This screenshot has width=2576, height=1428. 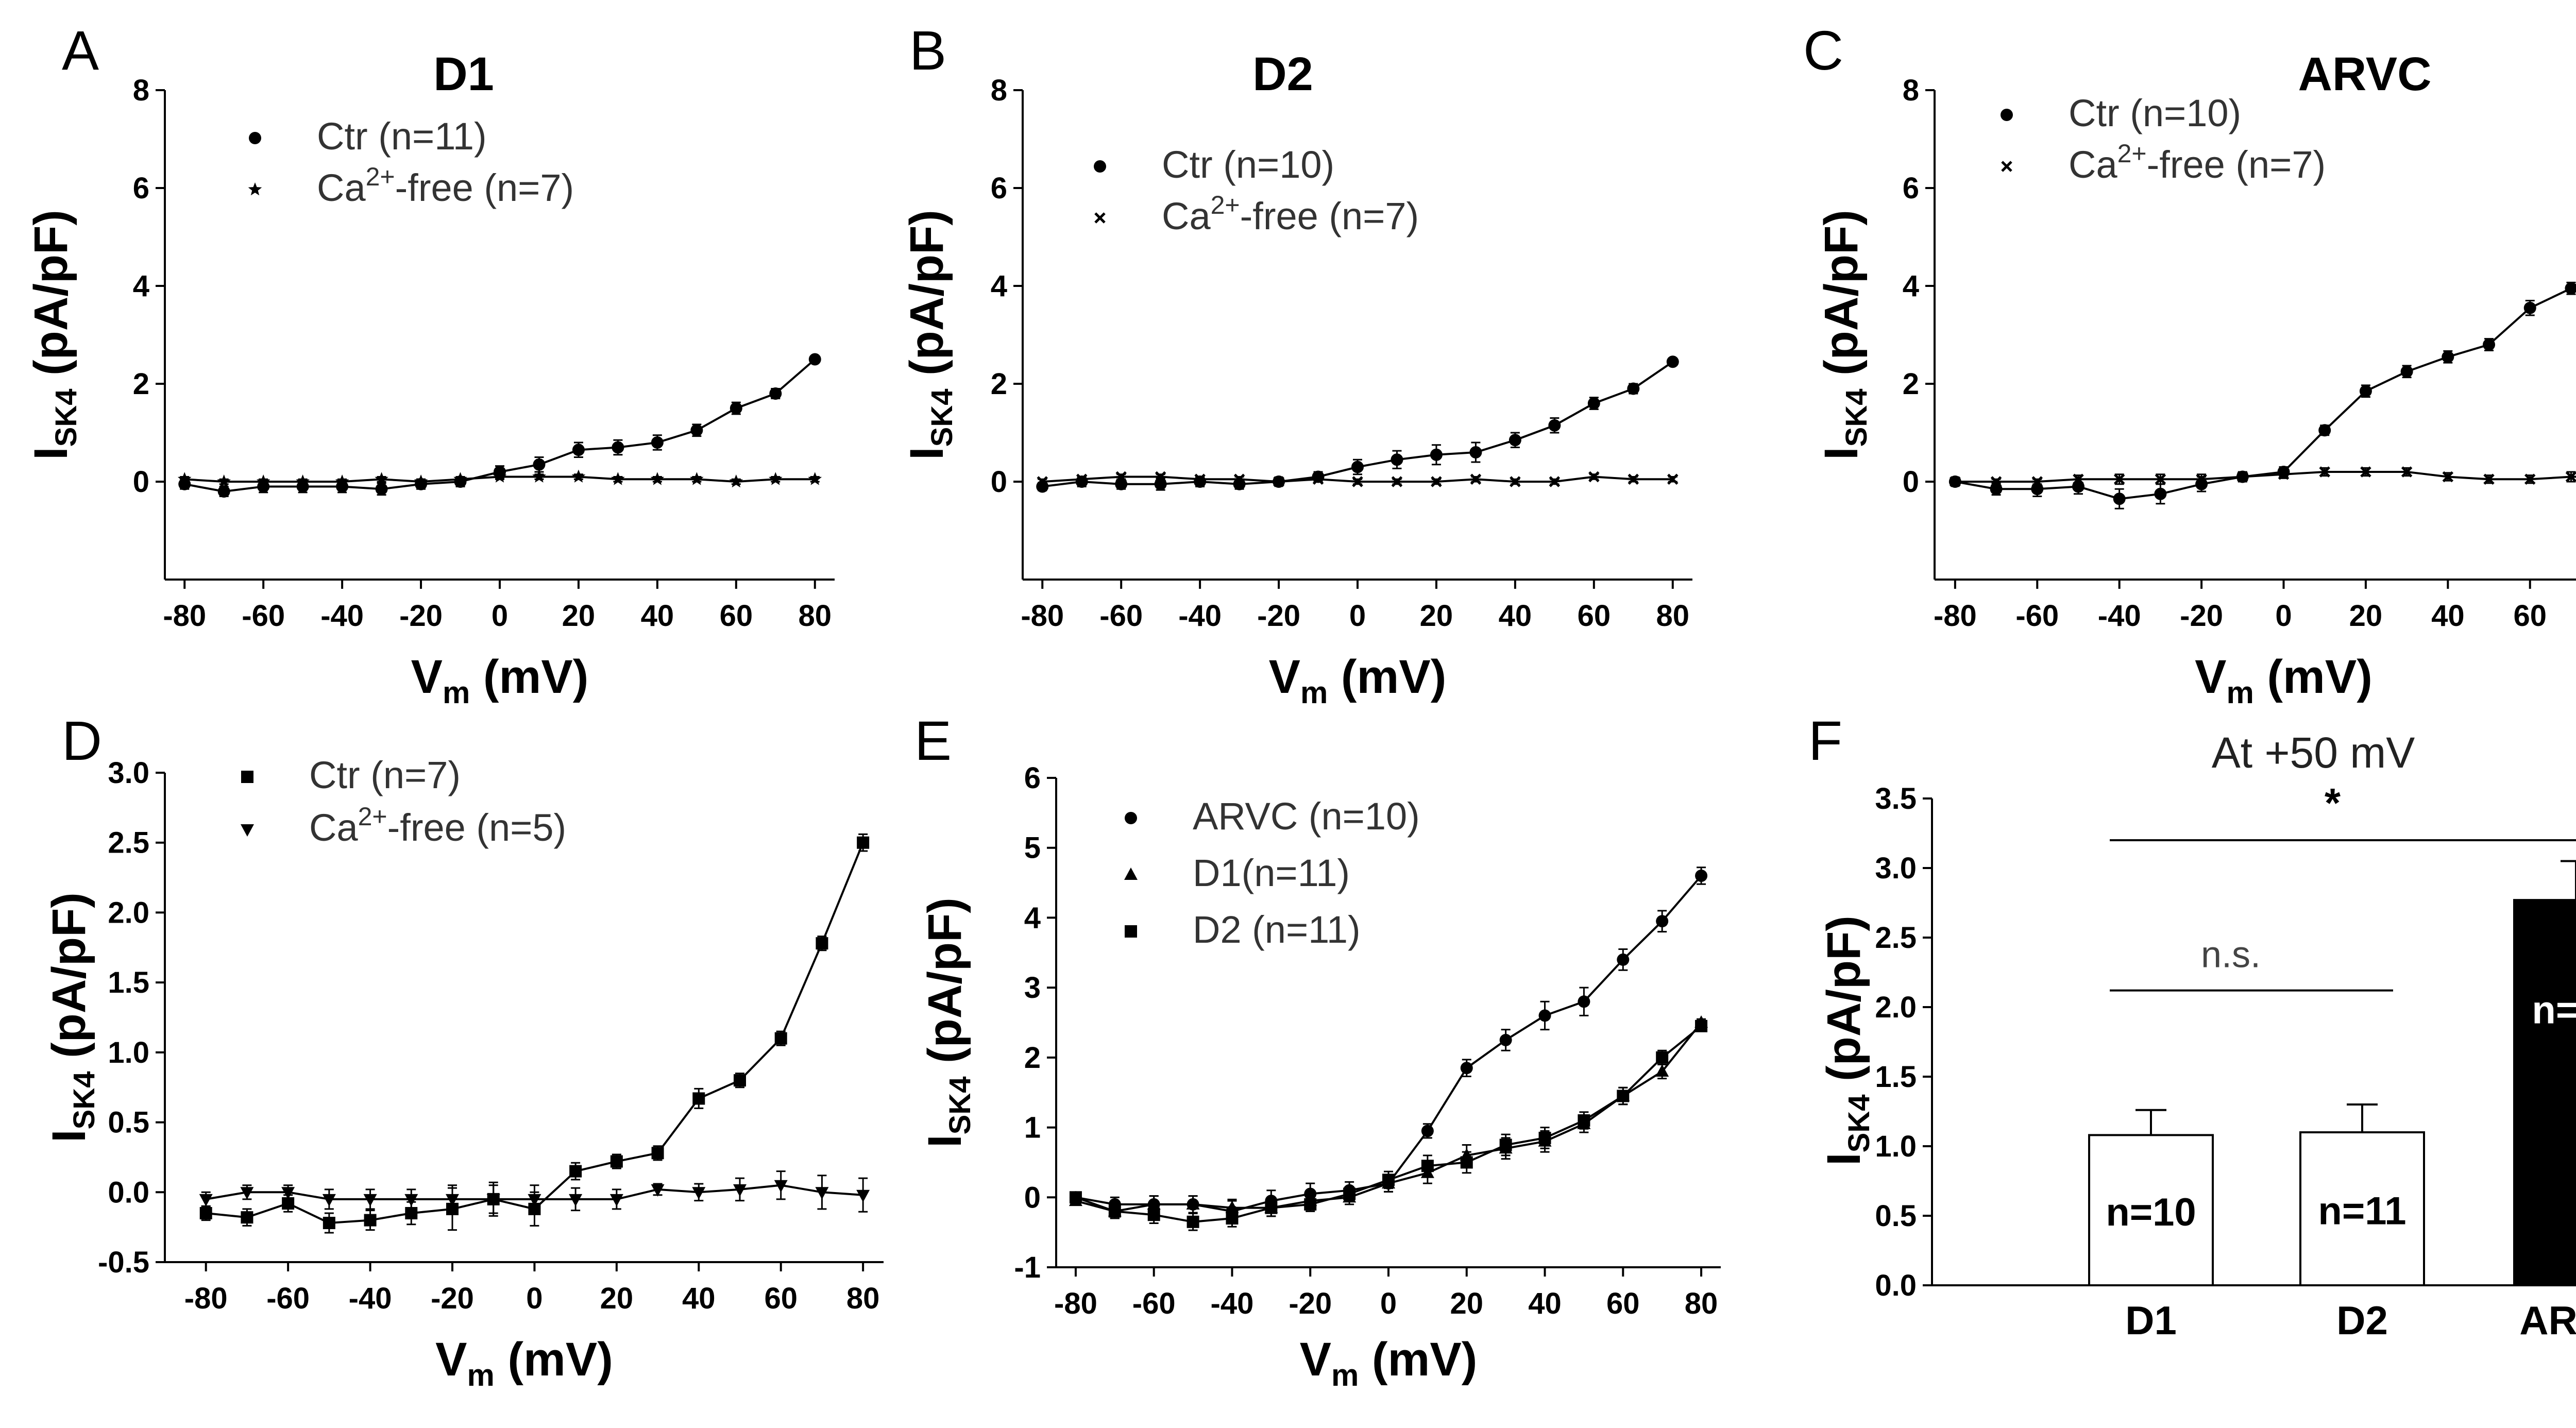 What do you see at coordinates (1032, 988) in the screenshot?
I see `y-tick-label: 3` at bounding box center [1032, 988].